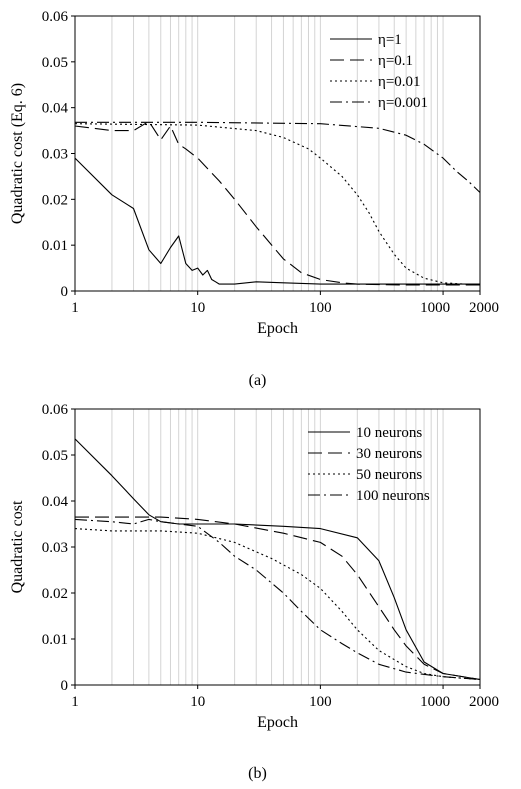 The image size is (521, 789). What do you see at coordinates (393, 496) in the screenshot?
I see `legend-label: 100 neurons` at bounding box center [393, 496].